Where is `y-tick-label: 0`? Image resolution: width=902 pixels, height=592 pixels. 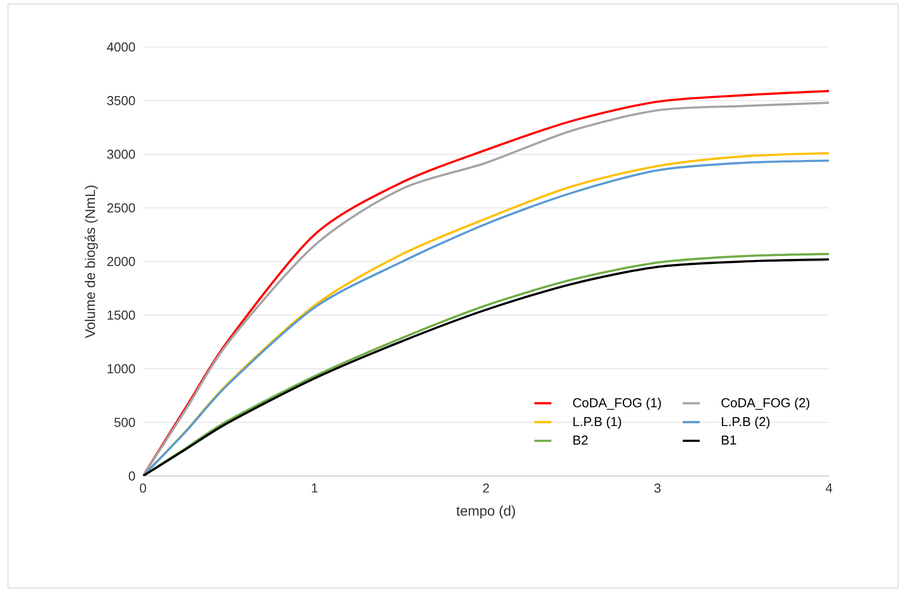
y-tick-label: 0 is located at coordinates (131, 476).